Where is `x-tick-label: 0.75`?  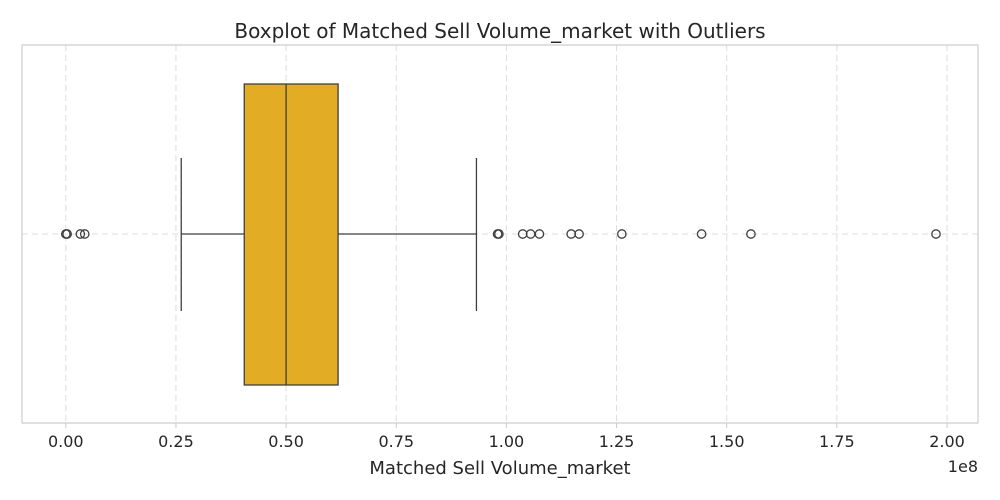
x-tick-label: 0.75 is located at coordinates (396, 441).